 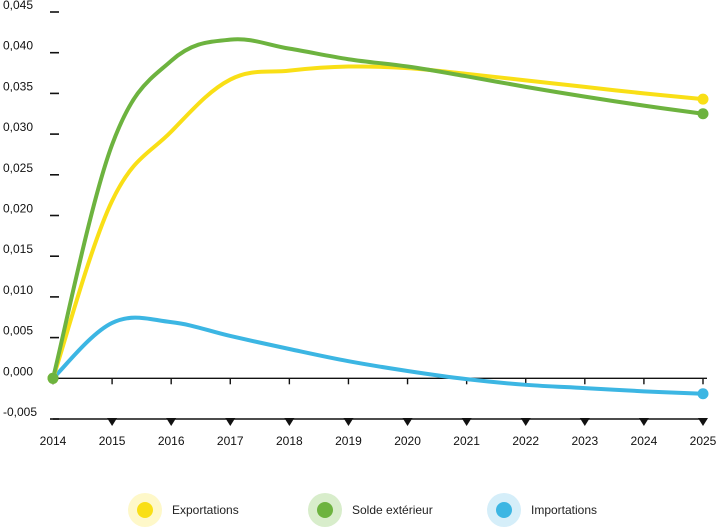 I want to click on legend-label: Exportations, so click(x=205, y=510).